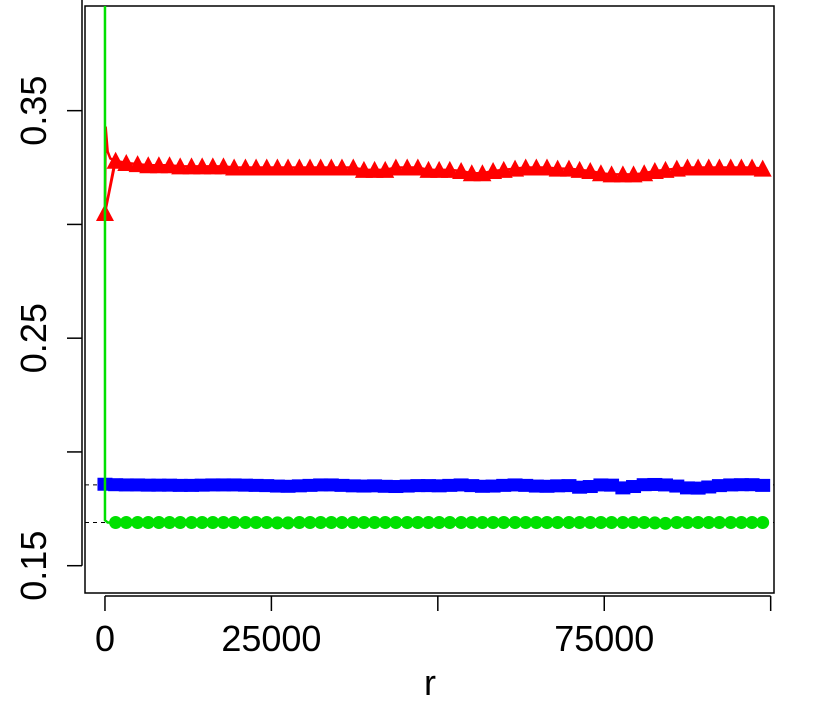 This screenshot has width=830, height=706. Describe the element at coordinates (48, 300) in the screenshot. I see `y-axis: 0.15 0.25 0.35` at that location.